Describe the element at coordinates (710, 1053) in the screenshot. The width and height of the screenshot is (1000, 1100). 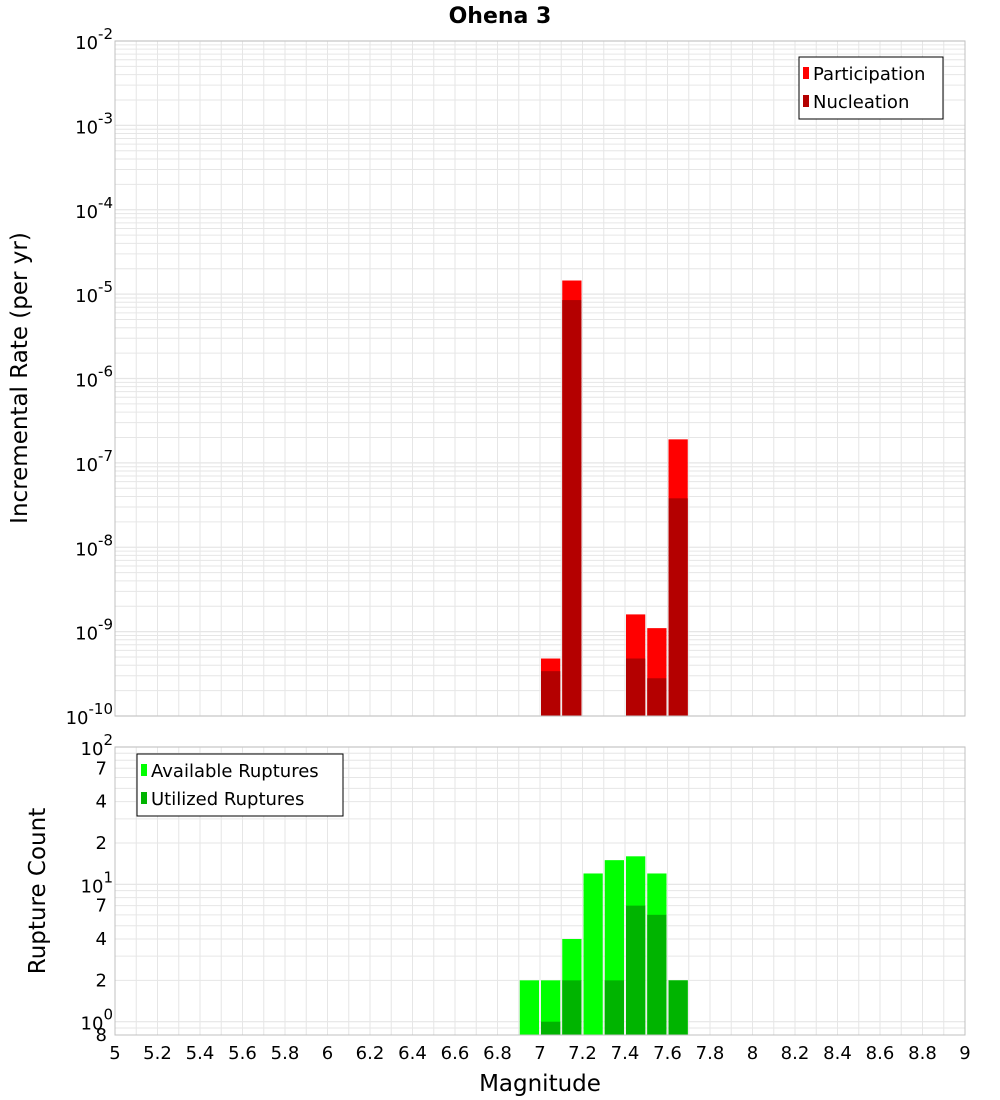
I see `x-tick-label: 7.8` at that location.